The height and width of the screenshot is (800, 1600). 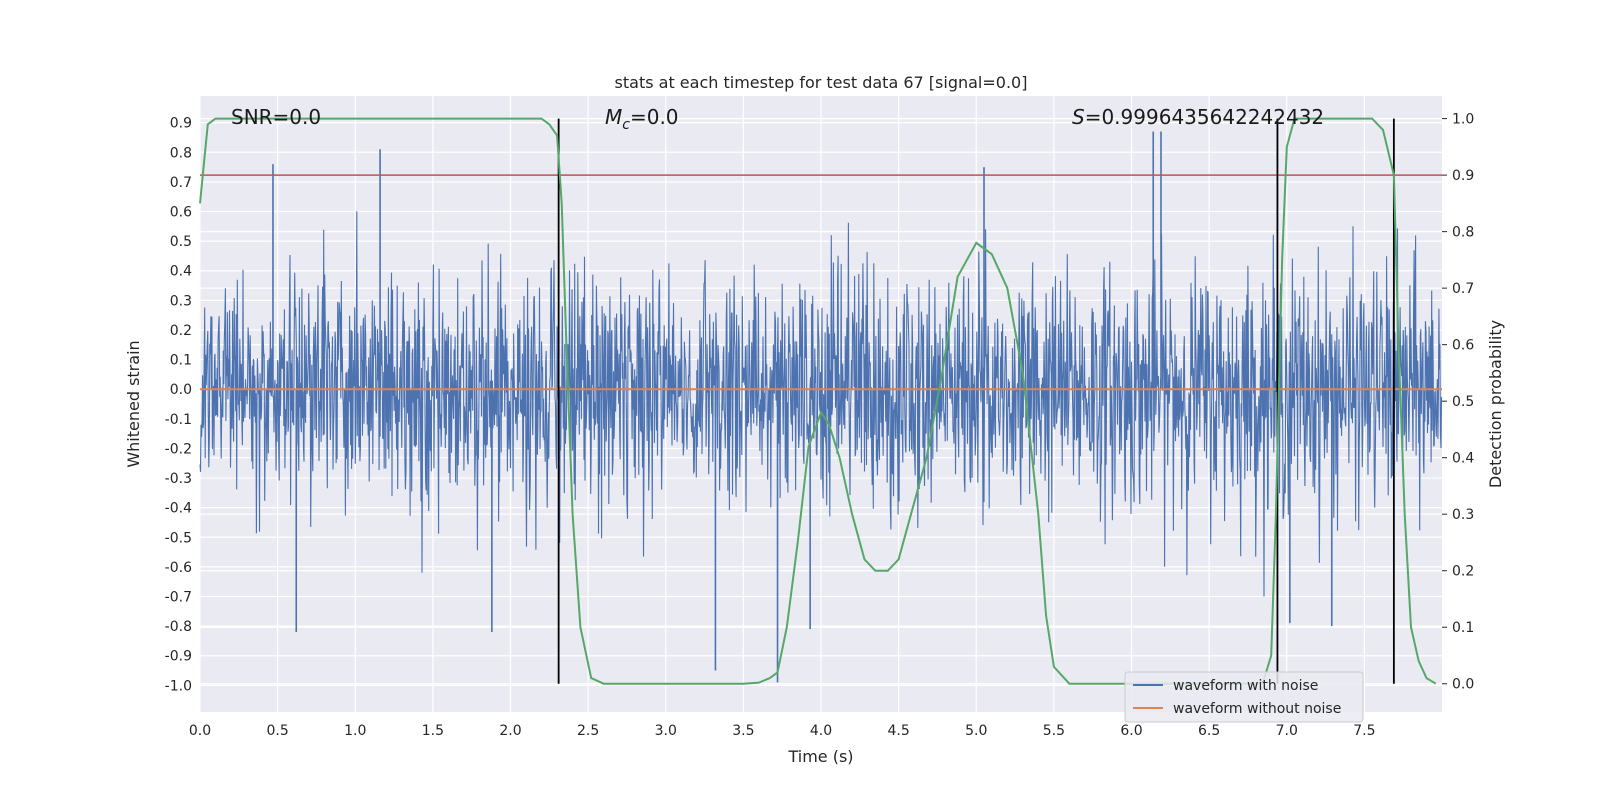 I want to click on y-tick-label-left: 0.0, so click(x=181, y=390).